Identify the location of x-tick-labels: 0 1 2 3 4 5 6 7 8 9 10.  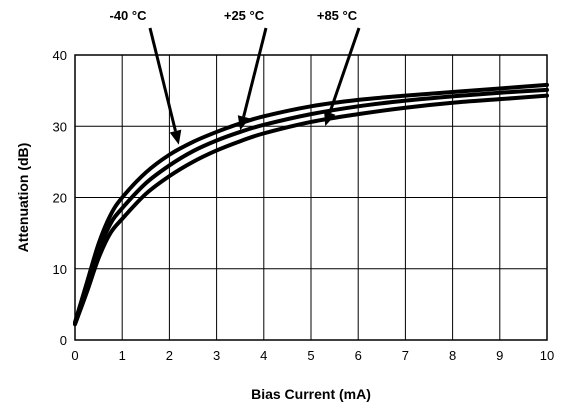
(312, 355).